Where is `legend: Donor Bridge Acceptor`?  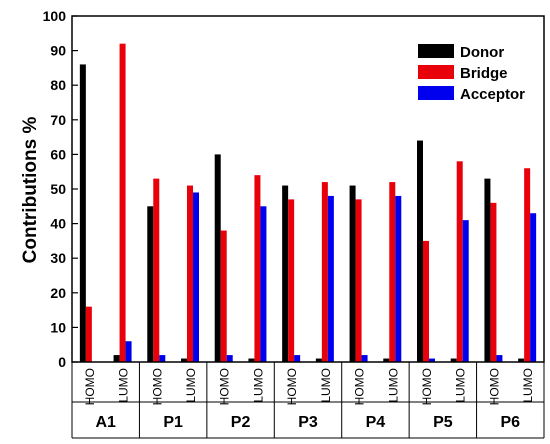 legend: Donor Bridge Acceptor is located at coordinates (471, 73).